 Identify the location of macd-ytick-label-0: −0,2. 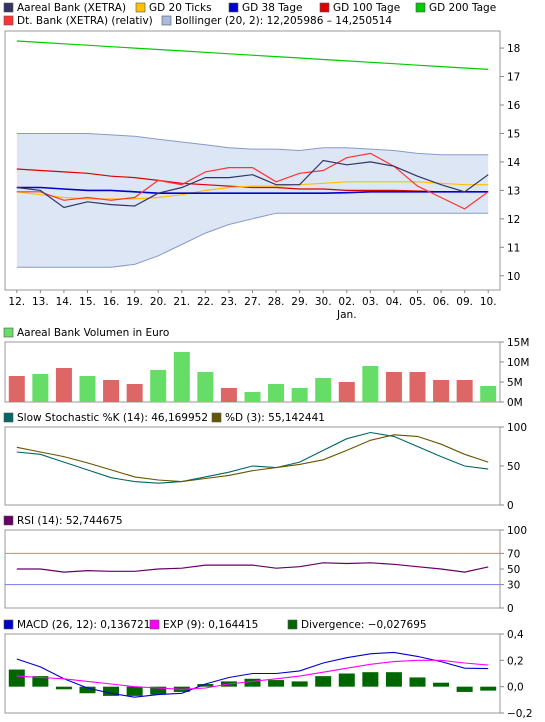
(520, 714).